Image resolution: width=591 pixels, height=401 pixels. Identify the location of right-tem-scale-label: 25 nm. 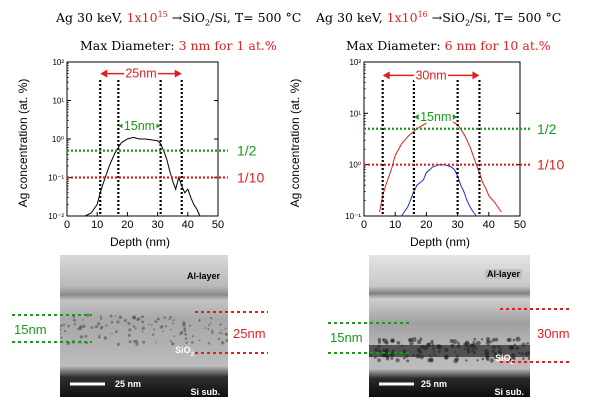
(434, 384).